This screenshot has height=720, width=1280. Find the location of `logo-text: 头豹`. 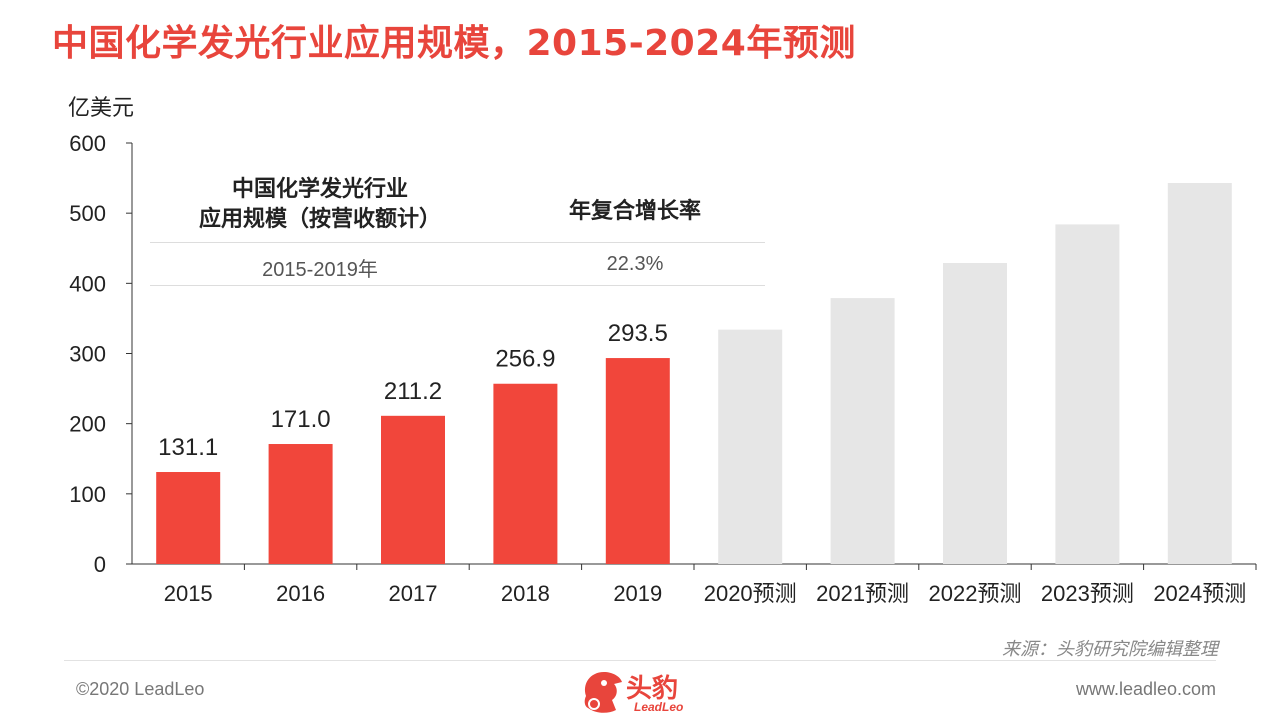

logo-text: 头豹 is located at coordinates (652, 689).